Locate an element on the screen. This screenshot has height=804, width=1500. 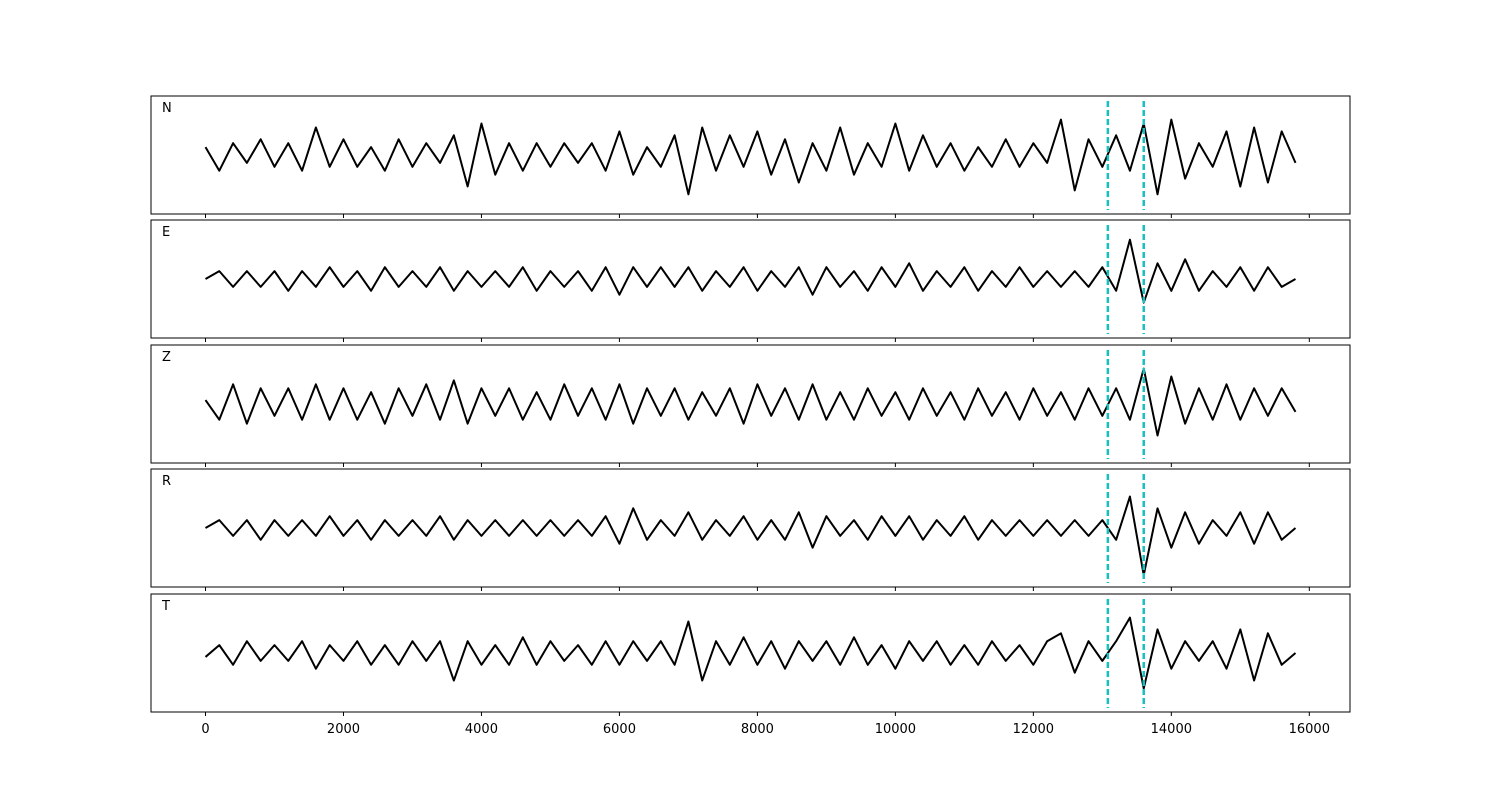
x-tick-label: 10000 is located at coordinates (895, 729).